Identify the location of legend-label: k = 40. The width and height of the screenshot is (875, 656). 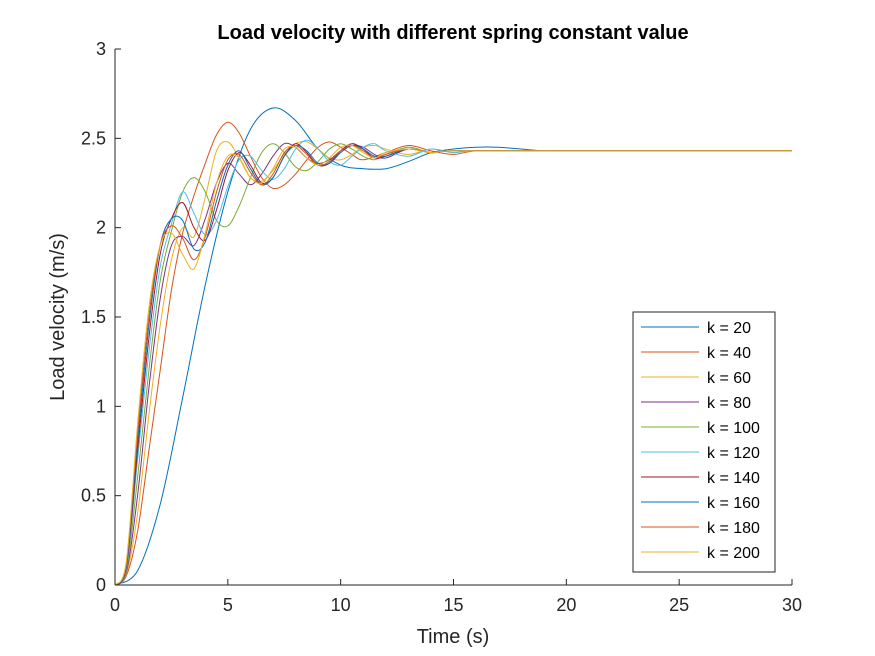
(729, 353).